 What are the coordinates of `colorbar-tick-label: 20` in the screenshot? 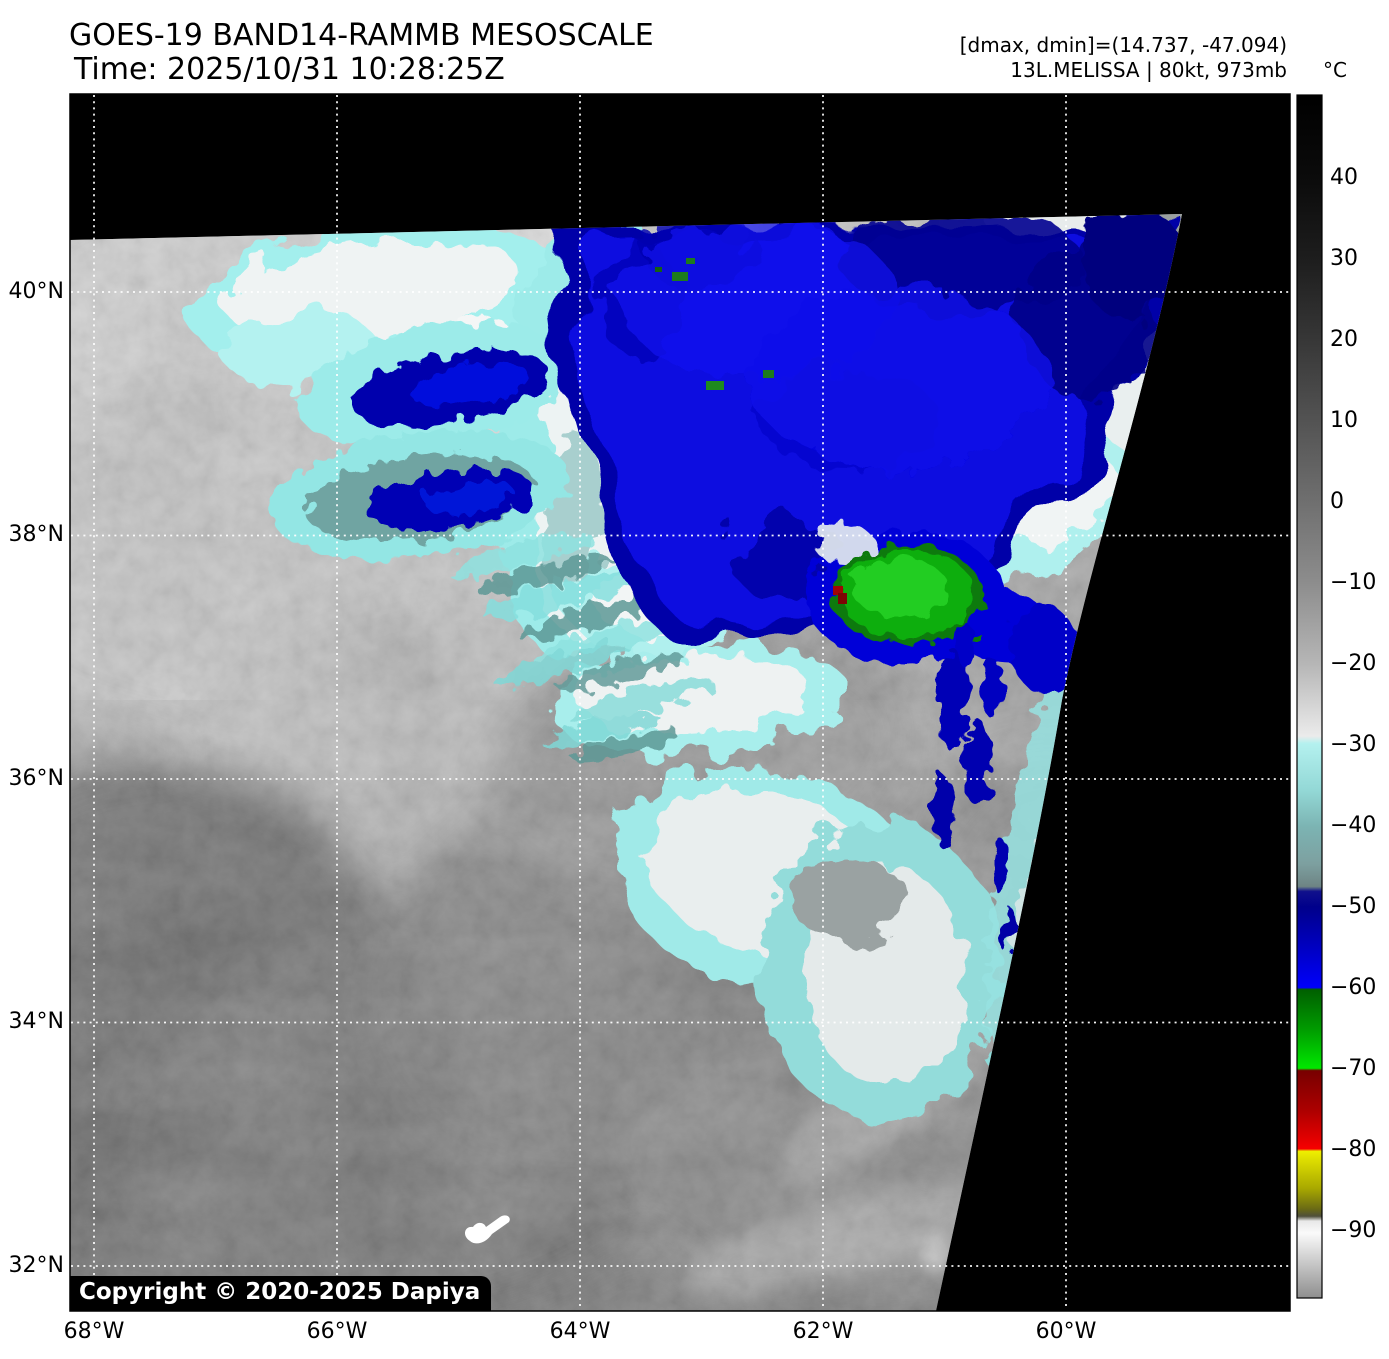 It's located at (1344, 339).